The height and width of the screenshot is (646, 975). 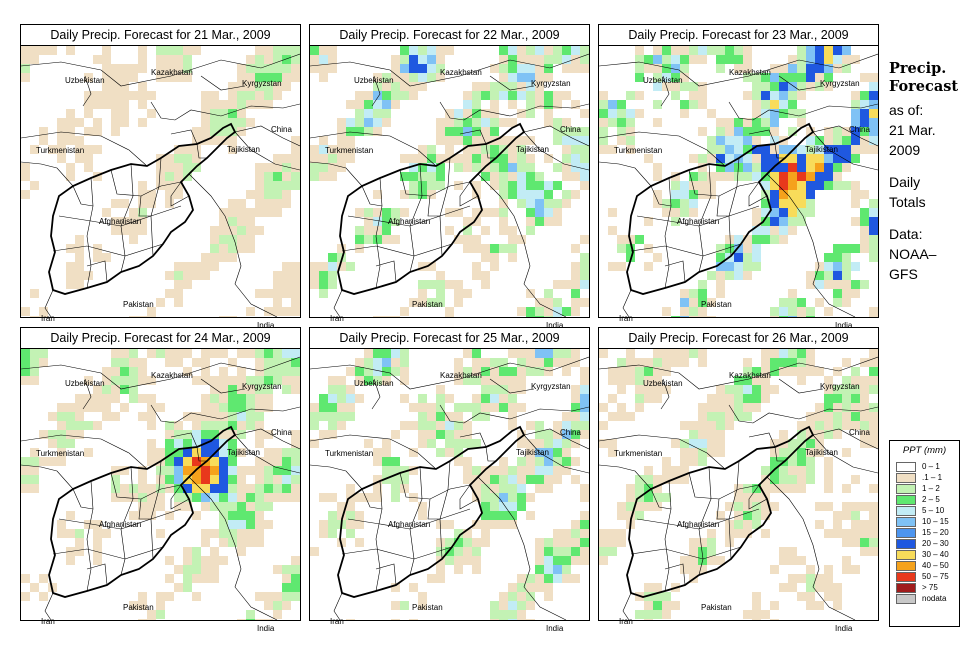 What do you see at coordinates (555, 325) in the screenshot?
I see `country-label-india: India` at bounding box center [555, 325].